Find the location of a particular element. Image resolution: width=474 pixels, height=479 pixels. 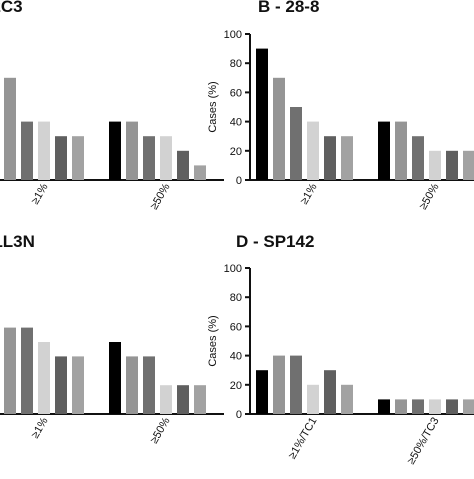

x-tick-label: ≥50%/TC3 is located at coordinates (423, 441).